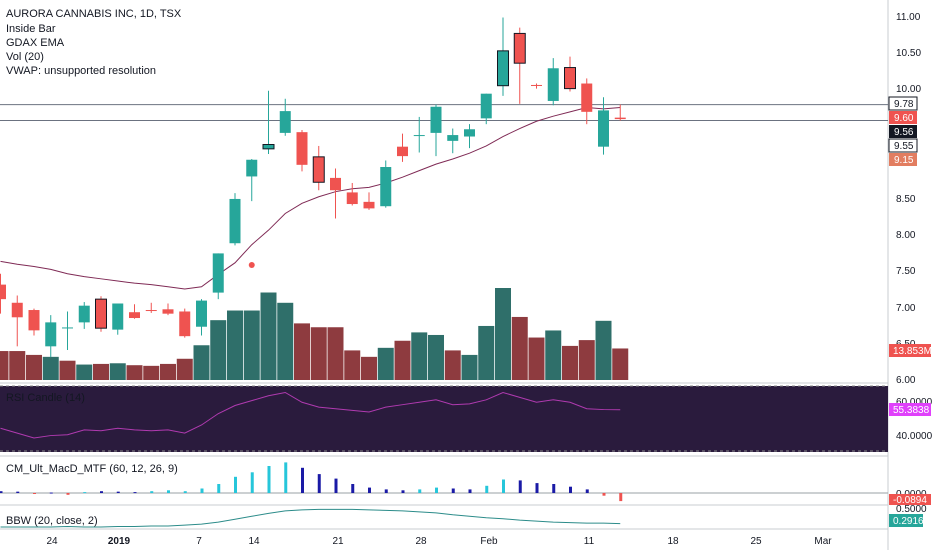  Describe the element at coordinates (908, 89) in the screenshot. I see `price-tick: 10.00` at that location.